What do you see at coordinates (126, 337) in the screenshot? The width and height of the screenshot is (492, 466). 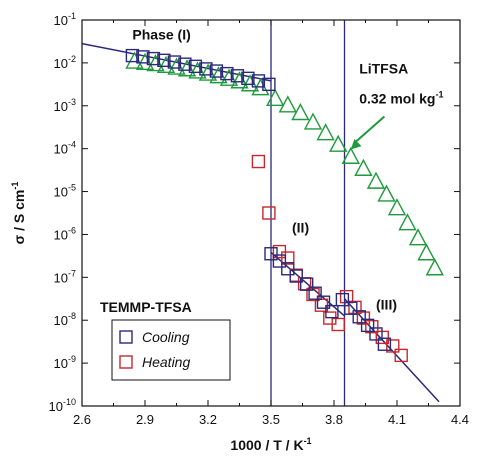 I see `legend-cooling-marker` at bounding box center [126, 337].